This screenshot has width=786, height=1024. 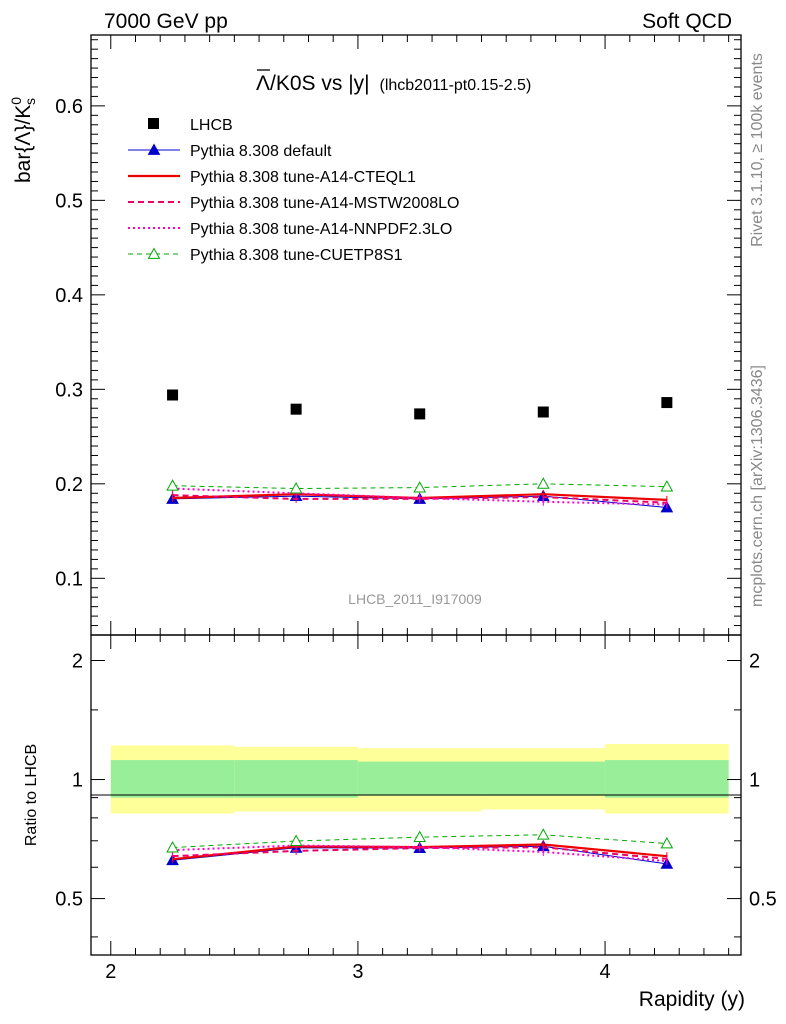 What do you see at coordinates (30, 101) in the screenshot?
I see `y-axis-label-sub: s` at bounding box center [30, 101].